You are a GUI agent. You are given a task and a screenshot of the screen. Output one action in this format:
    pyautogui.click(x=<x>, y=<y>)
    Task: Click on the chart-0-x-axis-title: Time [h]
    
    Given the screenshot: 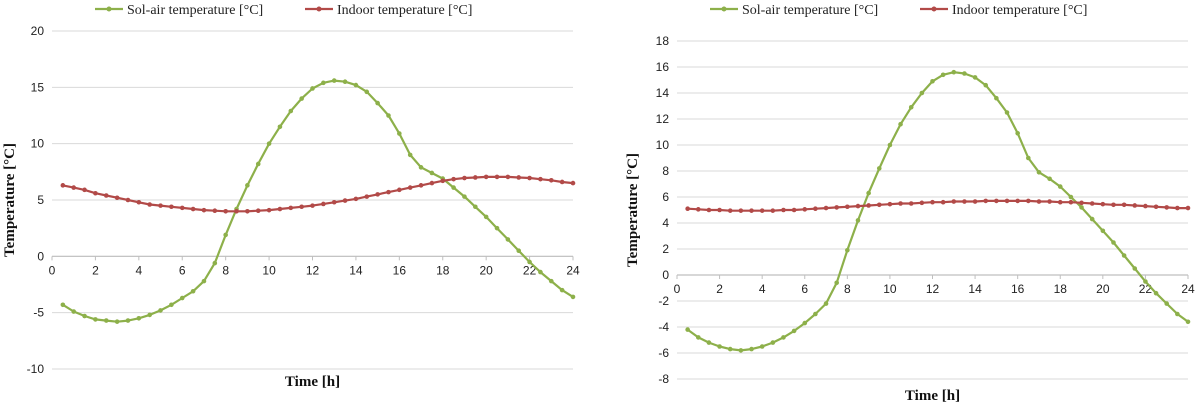 What is the action you would take?
    pyautogui.click(x=312, y=382)
    